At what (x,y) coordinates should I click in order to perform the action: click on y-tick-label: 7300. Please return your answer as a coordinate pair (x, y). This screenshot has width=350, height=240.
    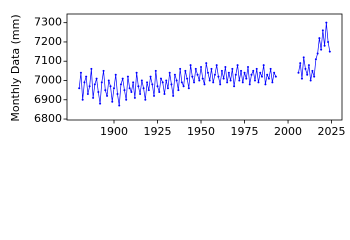
    Looking at the image, I should click on (48, 22).